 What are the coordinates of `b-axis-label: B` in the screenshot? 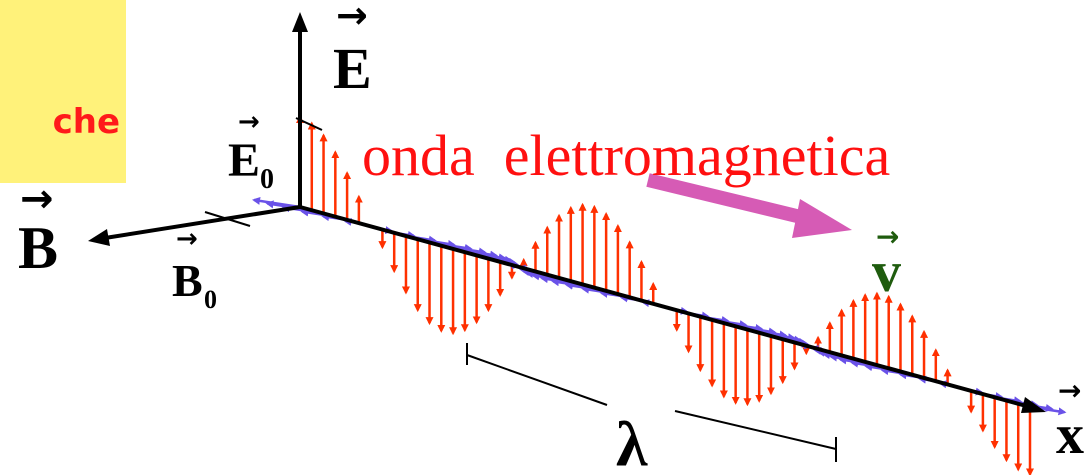 It's located at (38, 248).